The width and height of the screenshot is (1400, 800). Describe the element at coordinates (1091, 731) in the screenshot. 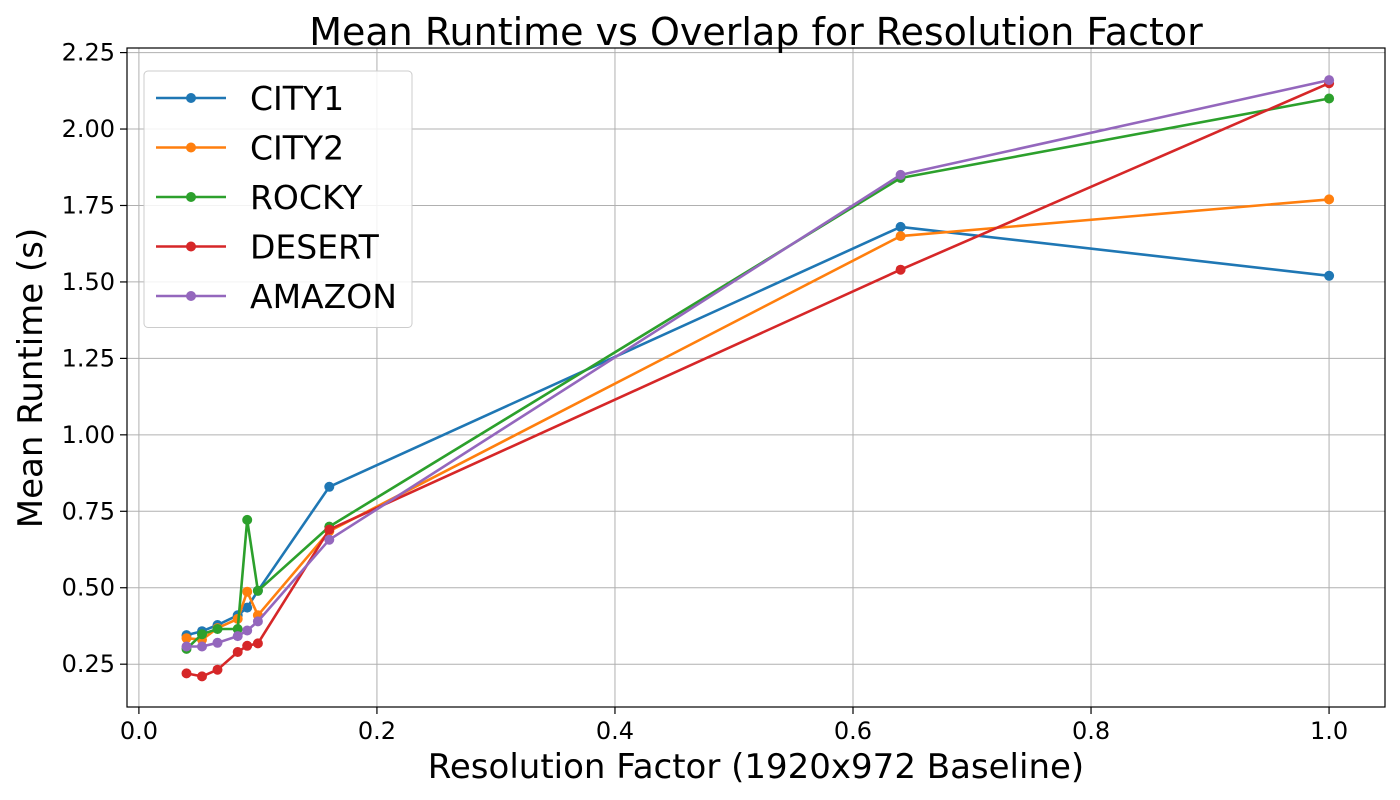

I see `x-tick-label: 0.8` at that location.